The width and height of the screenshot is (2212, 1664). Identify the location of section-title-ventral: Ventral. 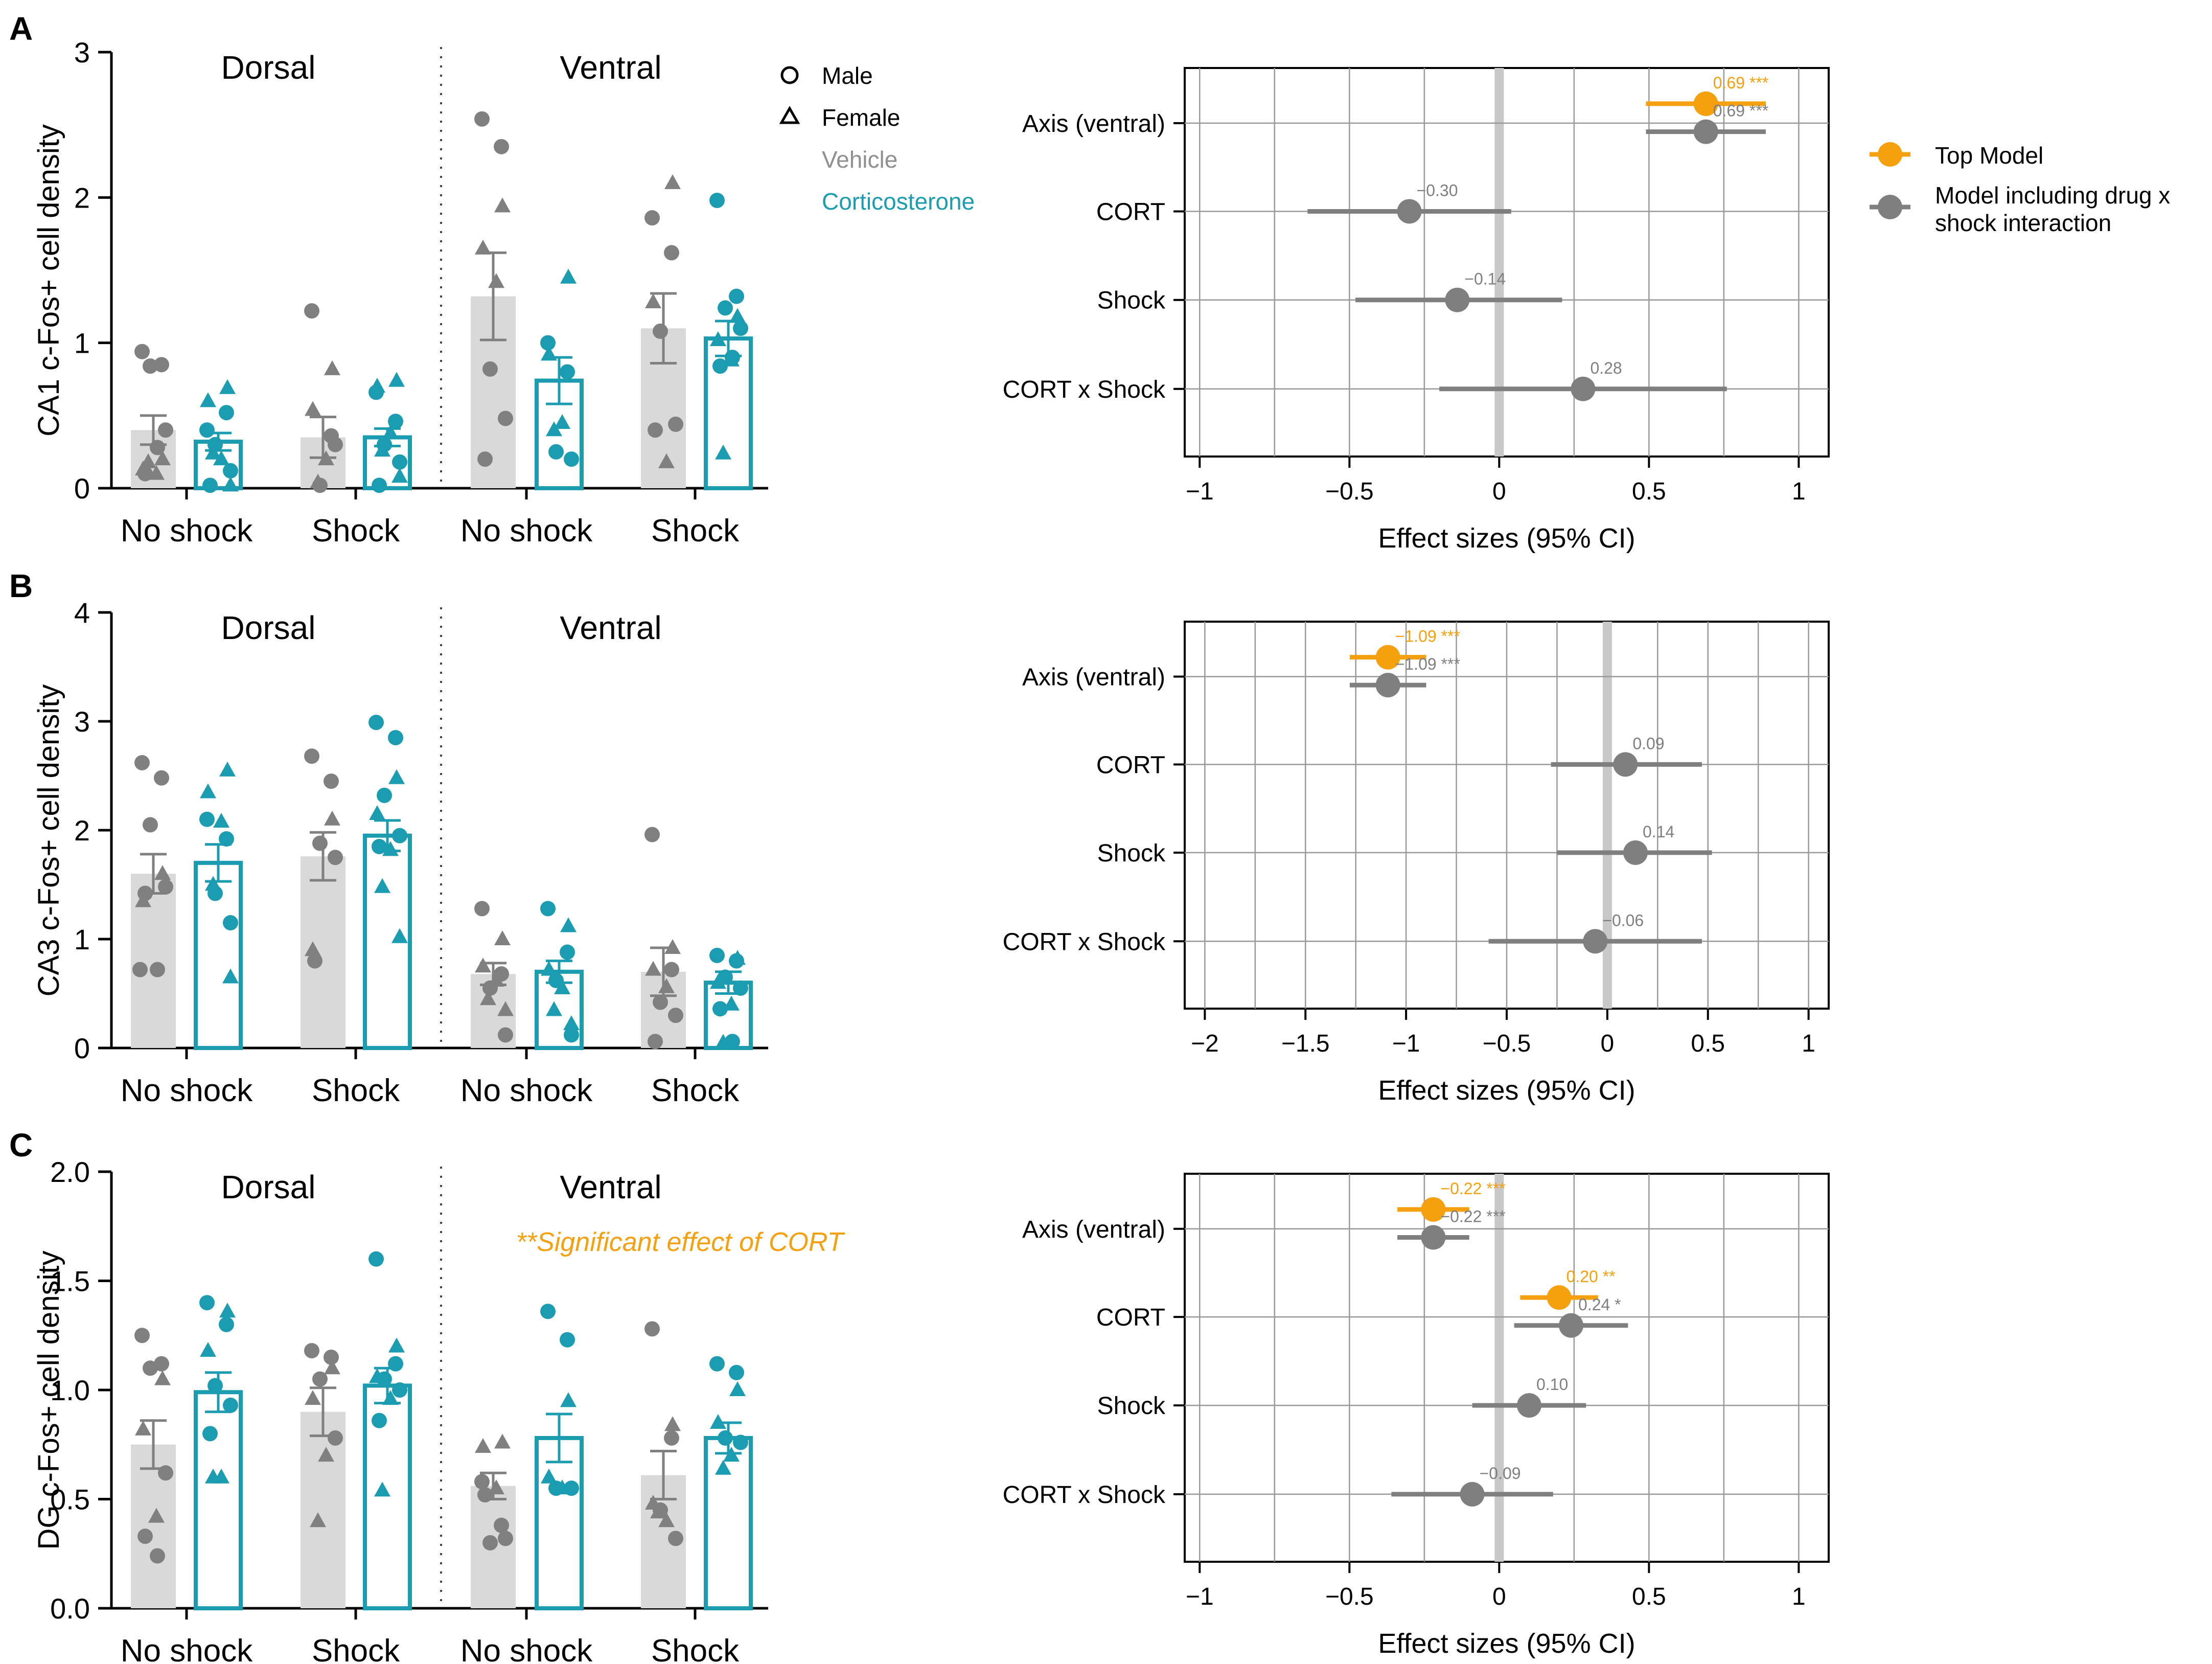
(610, 1187).